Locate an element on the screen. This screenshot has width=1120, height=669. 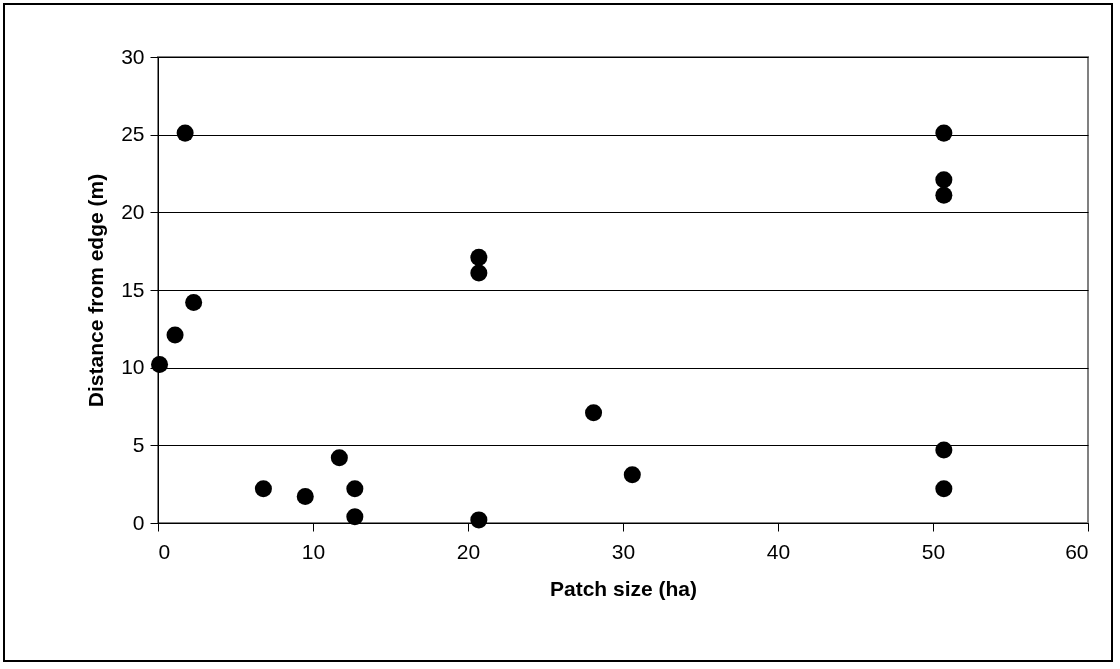
x-tick-label: 50 is located at coordinates (933, 551).